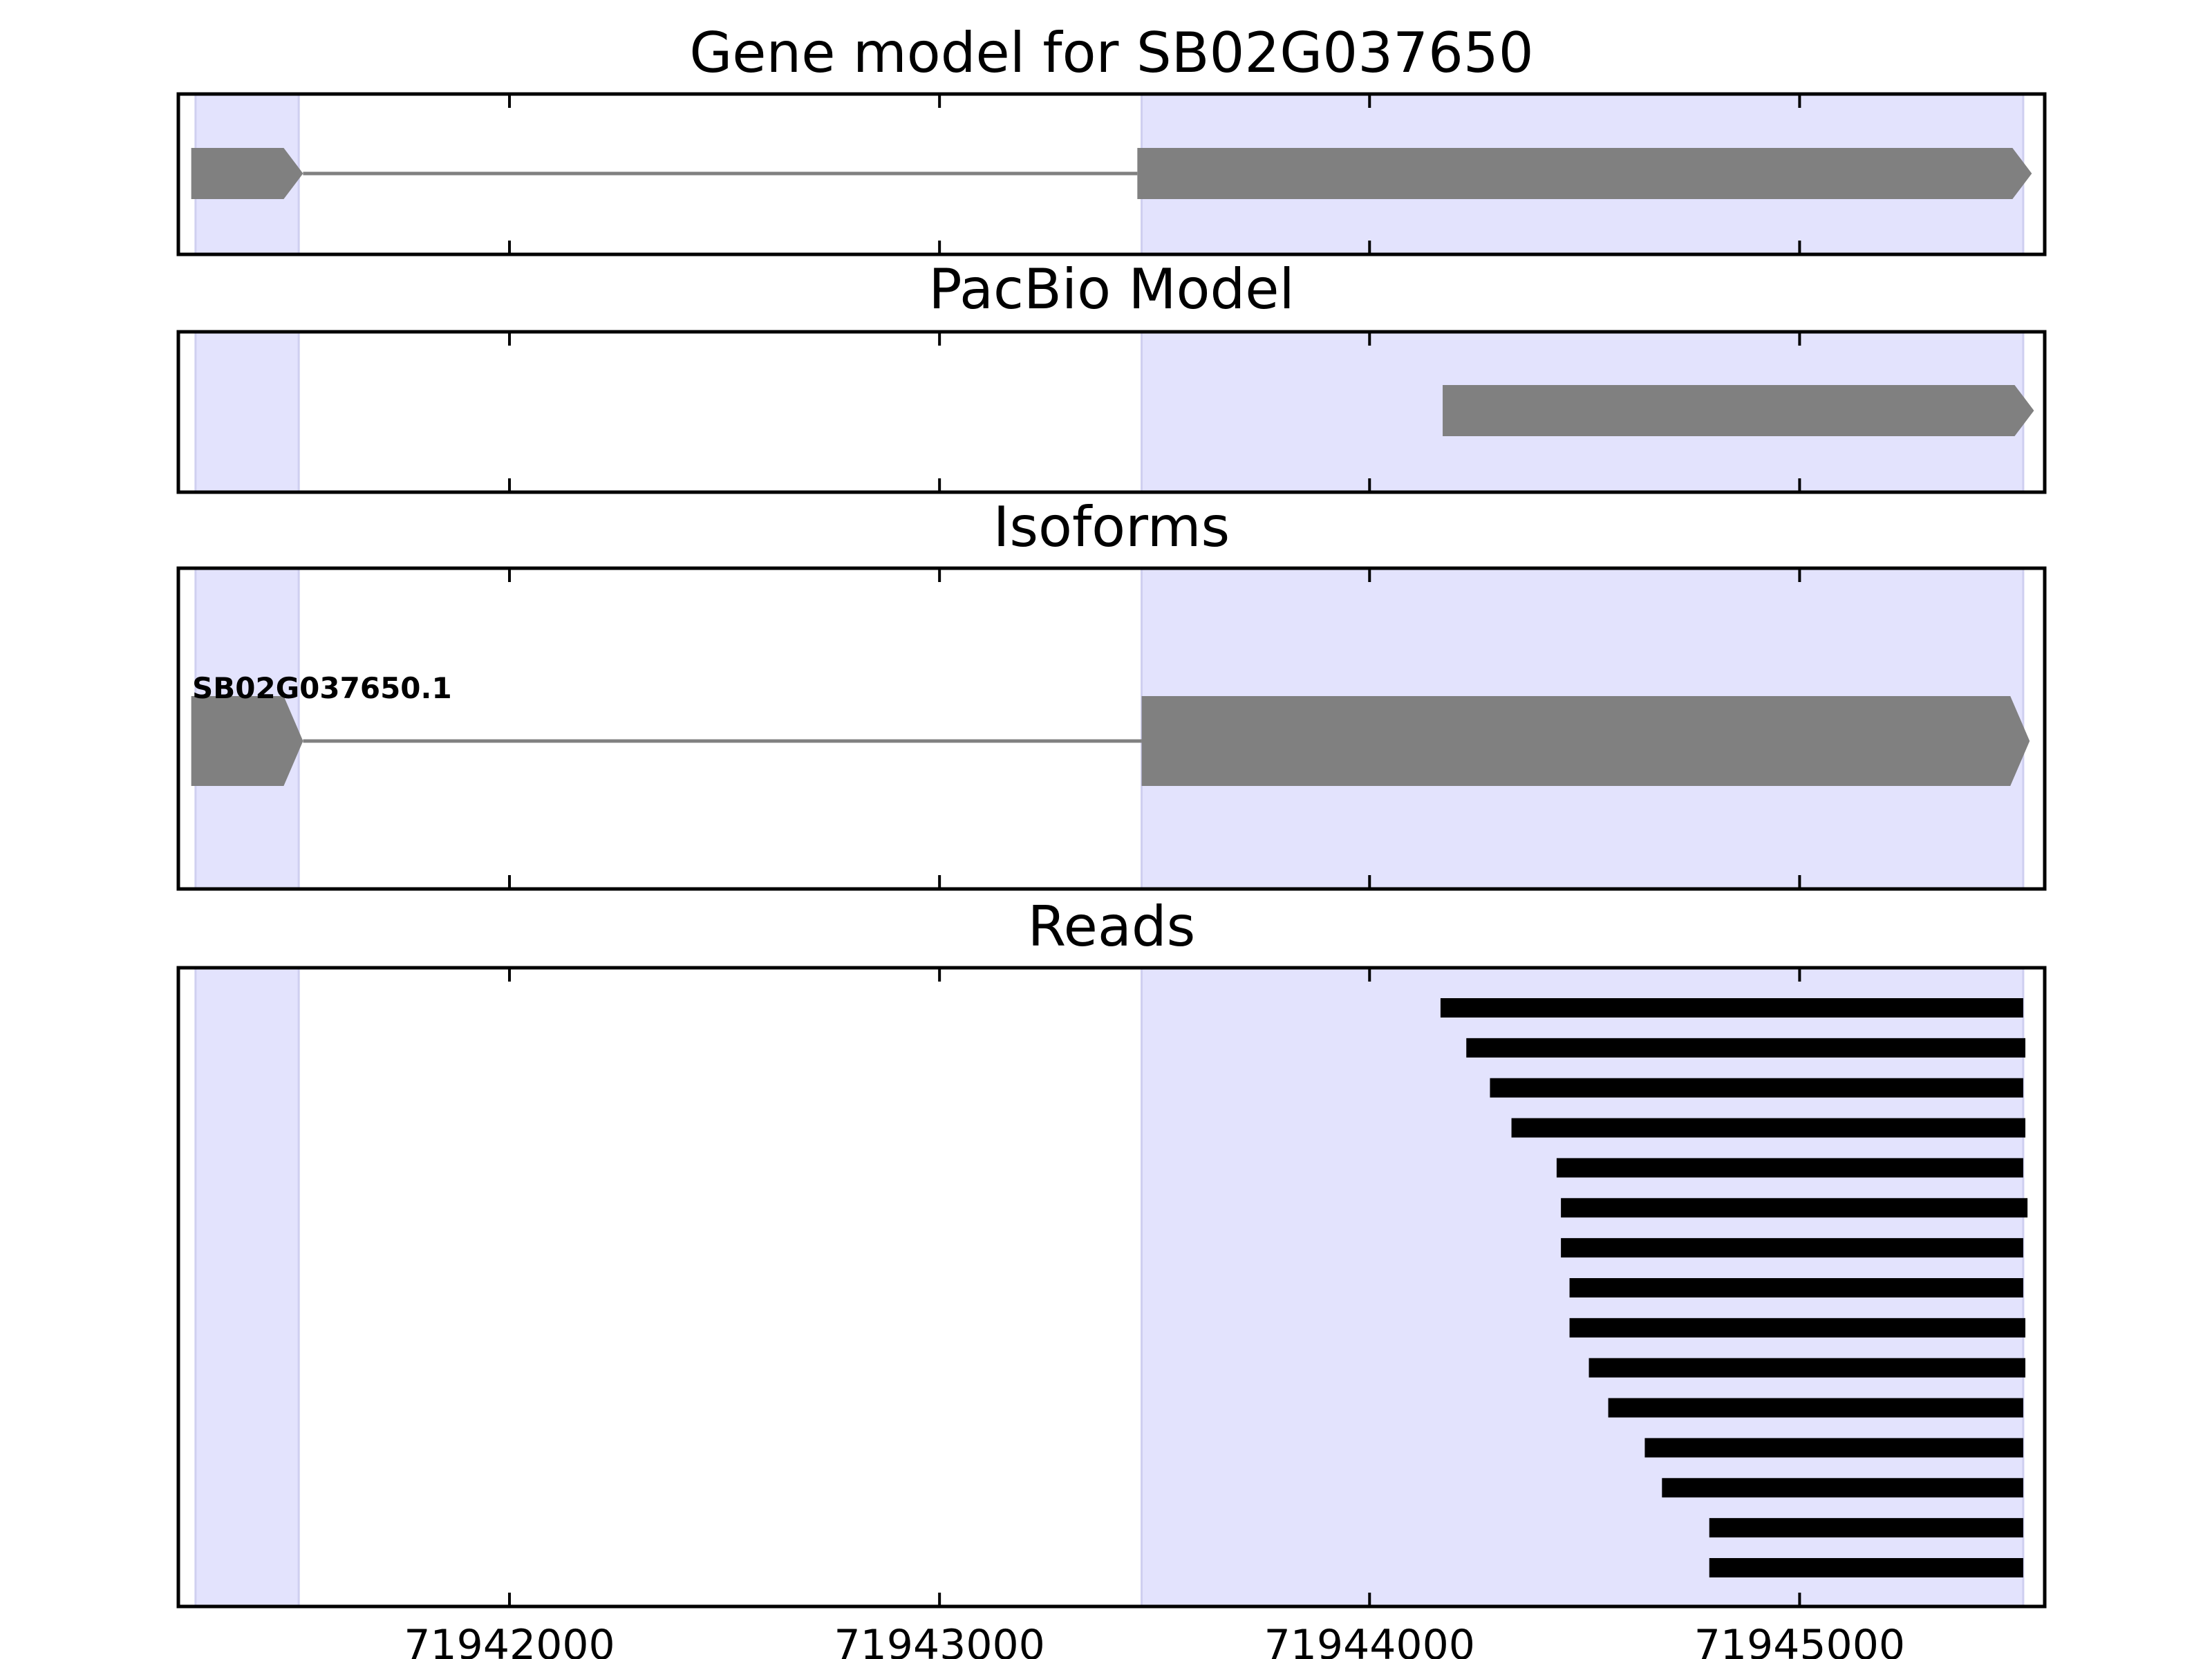 Image resolution: width=2212 pixels, height=1659 pixels. I want to click on panel-title: Gene model for SB02G037650, so click(1111, 53).